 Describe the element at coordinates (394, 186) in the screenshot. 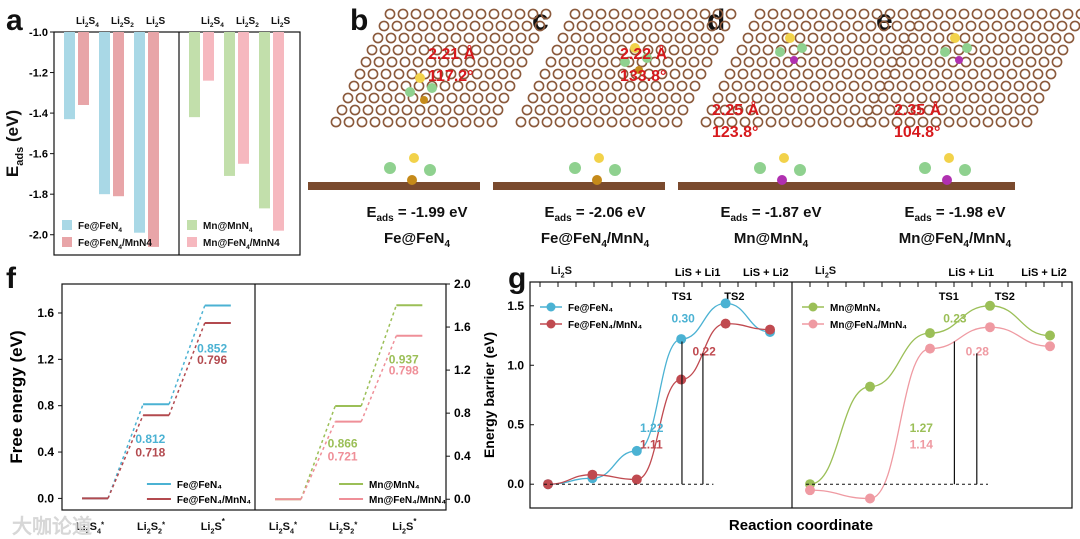

I see `side-view-slab` at that location.